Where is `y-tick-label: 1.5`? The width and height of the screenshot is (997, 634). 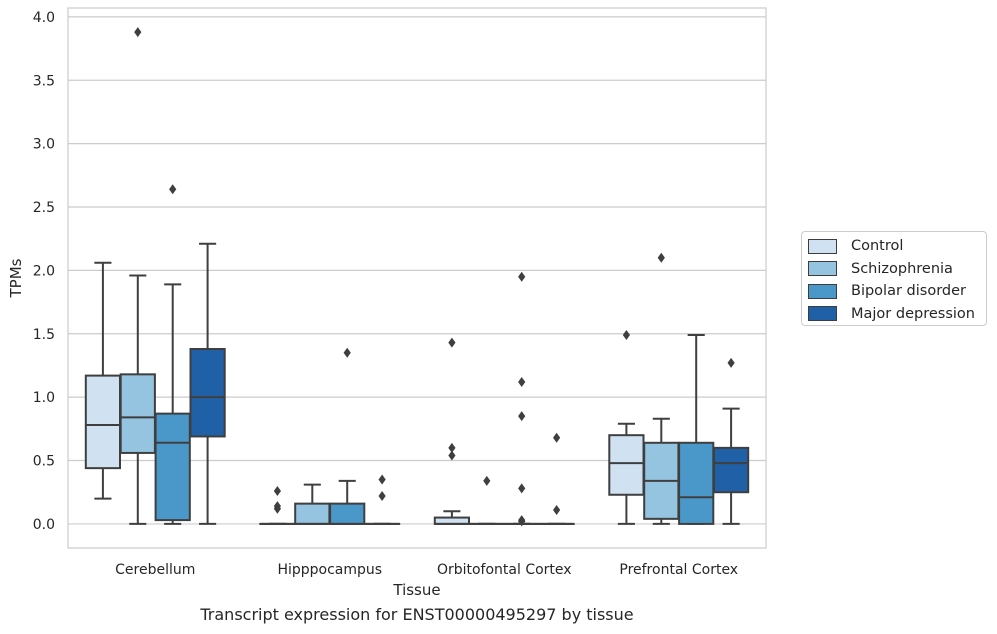
y-tick-label: 1.5 is located at coordinates (44, 335).